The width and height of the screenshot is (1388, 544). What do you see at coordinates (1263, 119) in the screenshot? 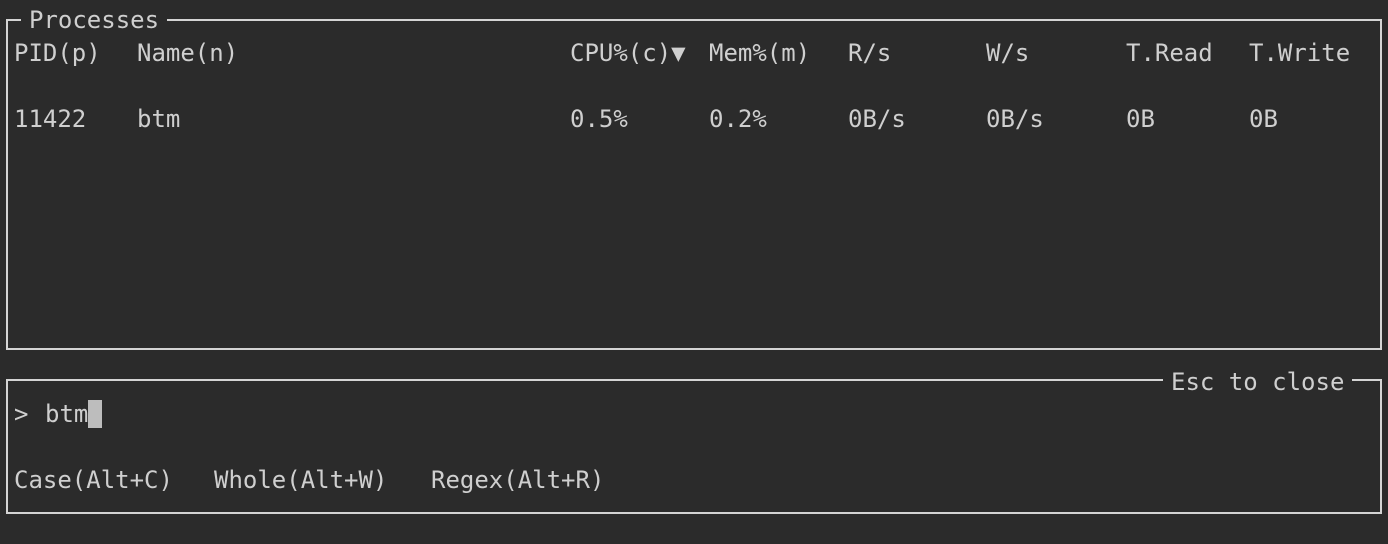
I see `cell-total-write: 0B` at bounding box center [1263, 119].